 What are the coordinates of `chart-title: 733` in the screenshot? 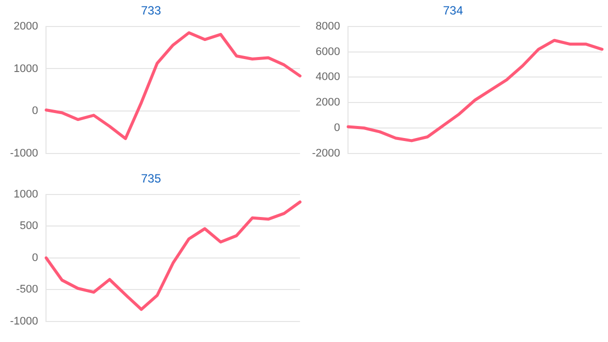 It's located at (151, 11).